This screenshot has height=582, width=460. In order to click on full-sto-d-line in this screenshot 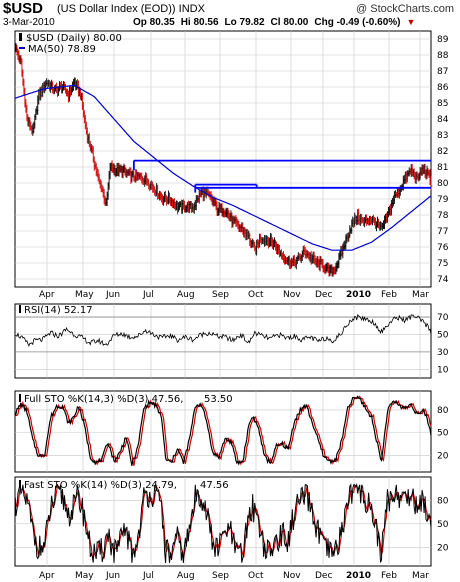, I will do `click(223, 430)`.